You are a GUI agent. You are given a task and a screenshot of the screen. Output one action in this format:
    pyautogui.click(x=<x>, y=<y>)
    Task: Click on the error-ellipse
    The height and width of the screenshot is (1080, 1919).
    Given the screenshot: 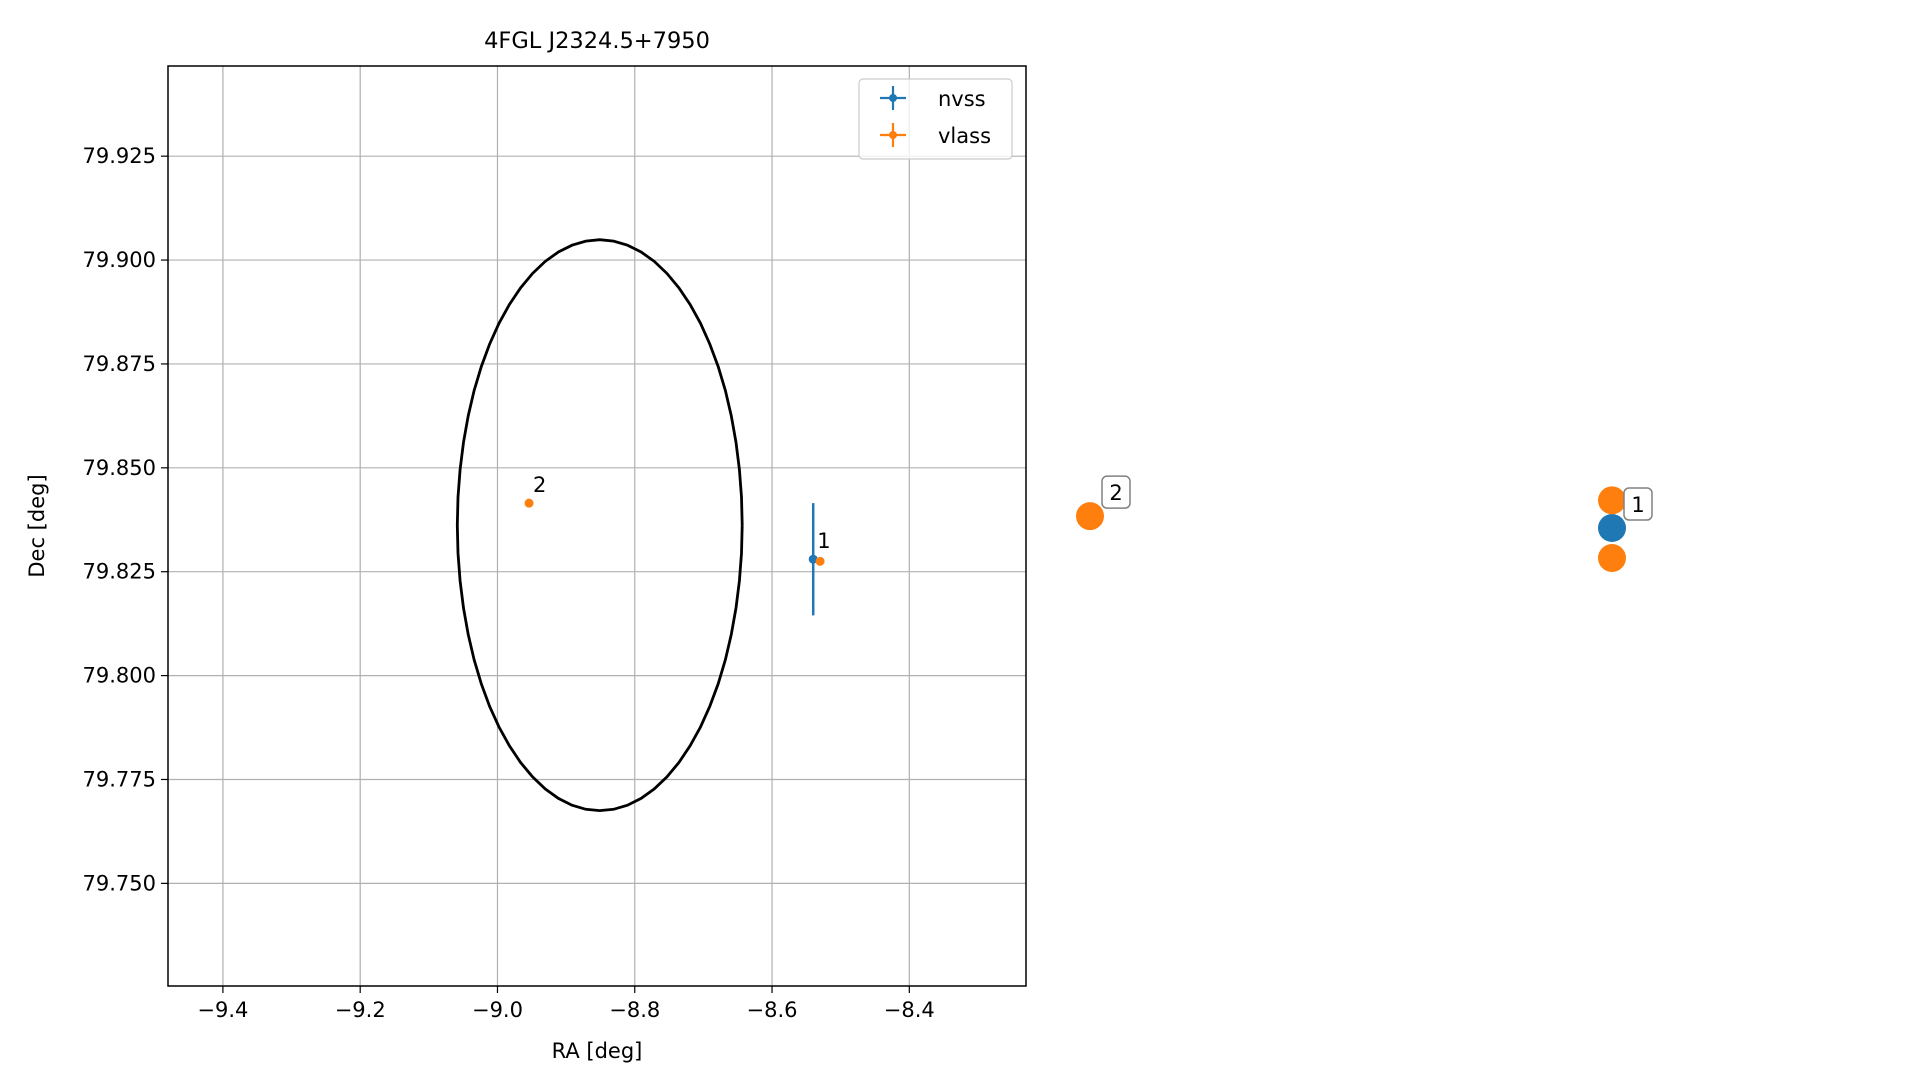 What is the action you would take?
    pyautogui.click(x=599, y=525)
    